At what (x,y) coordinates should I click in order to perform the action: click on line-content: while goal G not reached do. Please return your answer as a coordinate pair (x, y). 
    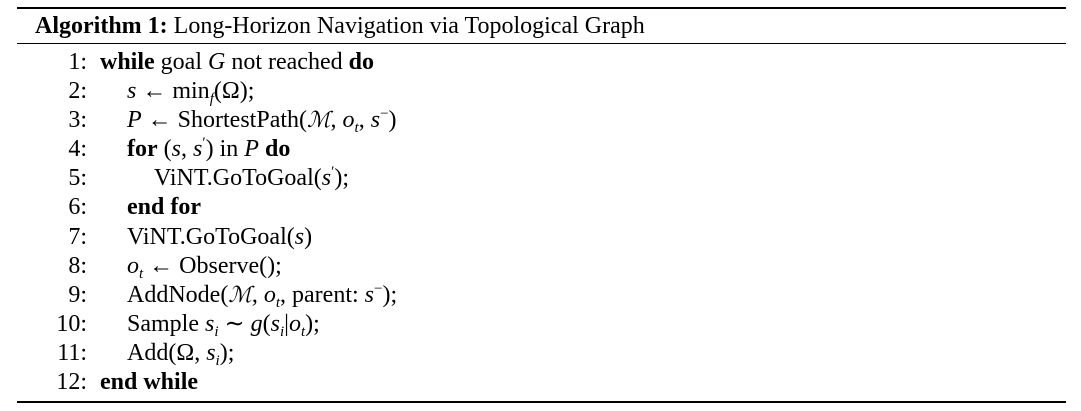
    Looking at the image, I should click on (237, 62).